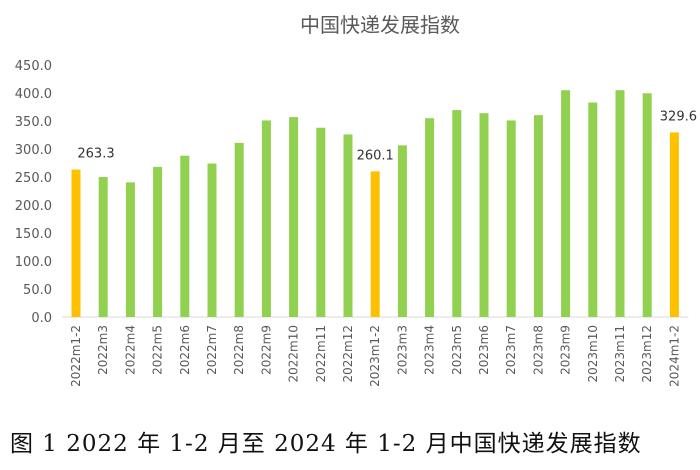  I want to click on x-tick-label: 2023m5, so click(457, 350).